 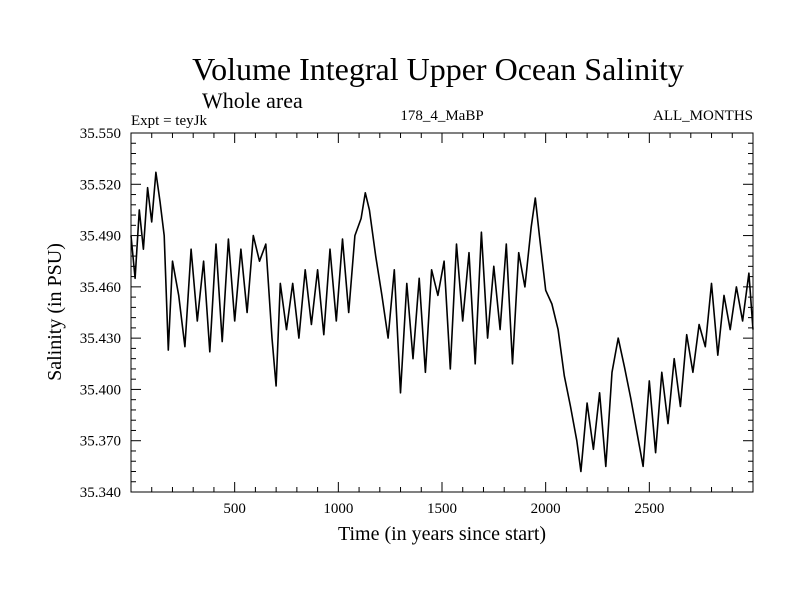 What do you see at coordinates (100, 288) in the screenshot?
I see `y-tick-label: 35.460` at bounding box center [100, 288].